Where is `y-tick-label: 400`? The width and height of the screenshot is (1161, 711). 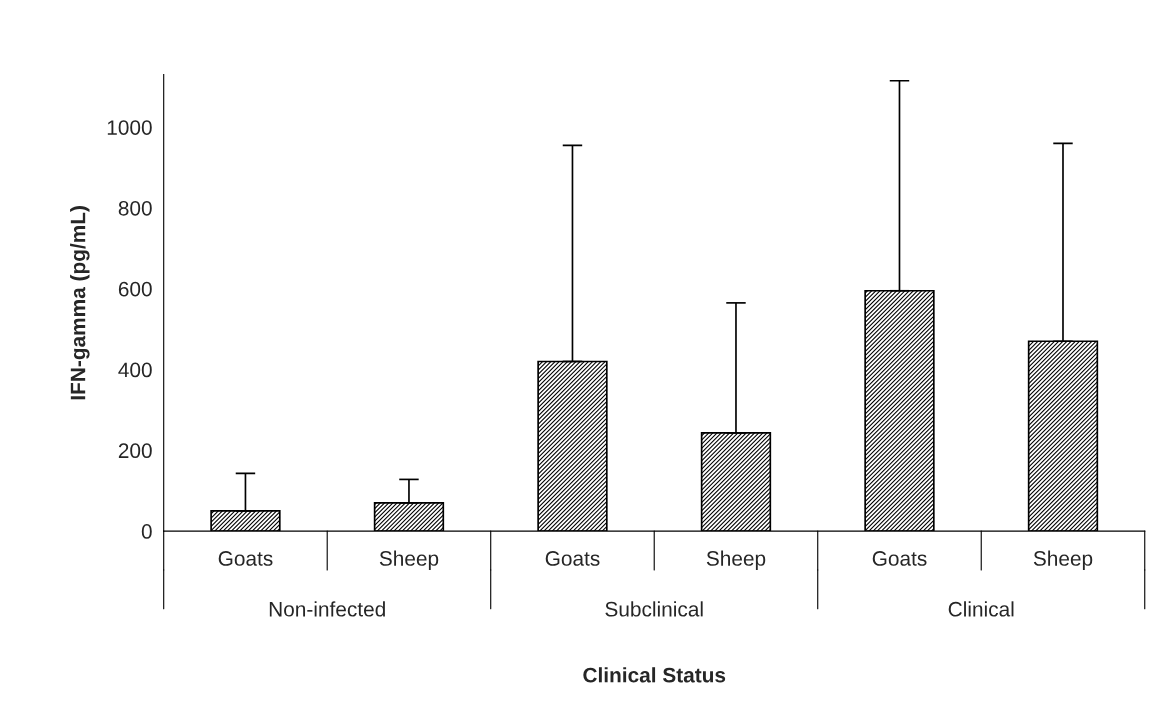
y-tick-label: 400 is located at coordinates (135, 370).